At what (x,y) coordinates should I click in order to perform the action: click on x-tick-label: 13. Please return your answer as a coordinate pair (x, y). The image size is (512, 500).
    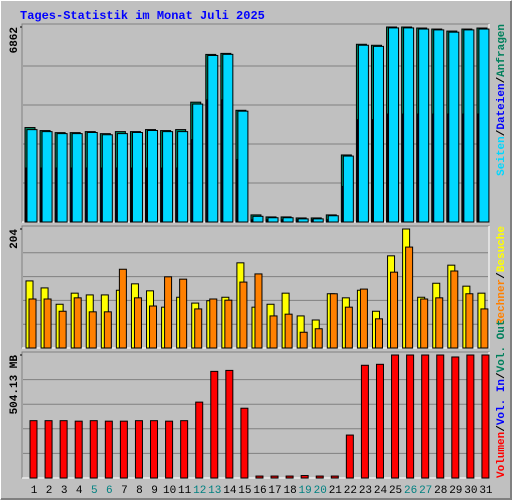
    Looking at the image, I should click on (214, 491).